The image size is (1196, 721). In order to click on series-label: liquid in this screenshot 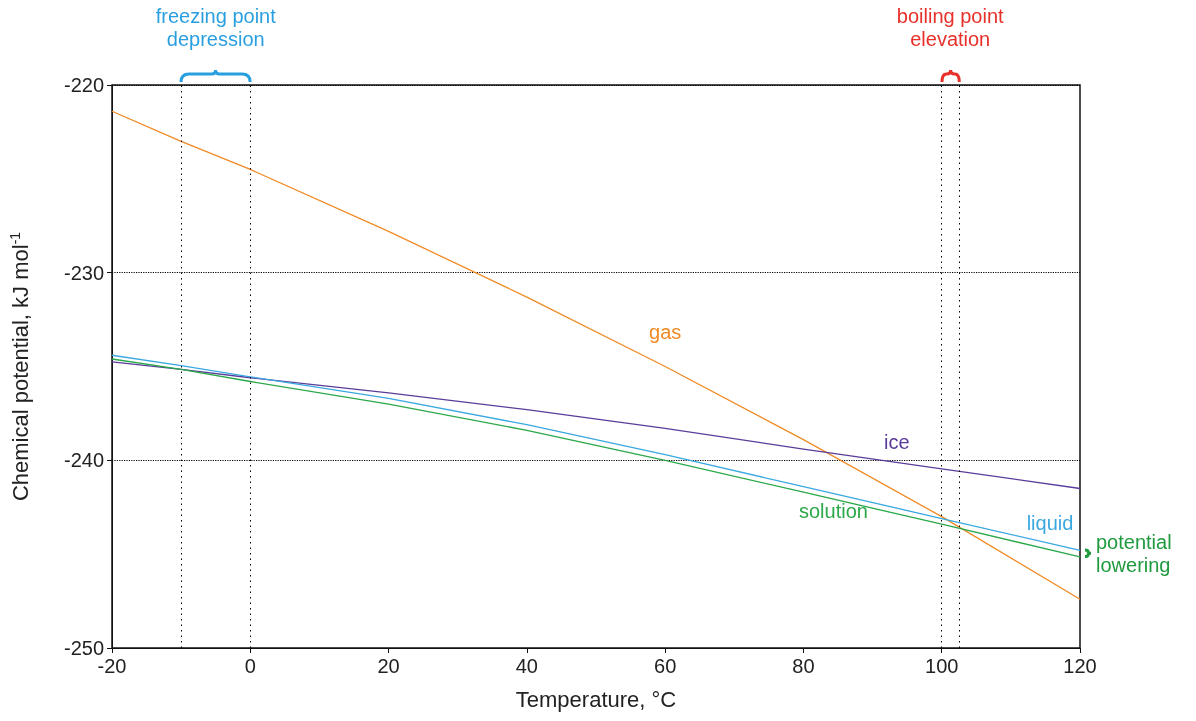, I will do `click(1050, 523)`.